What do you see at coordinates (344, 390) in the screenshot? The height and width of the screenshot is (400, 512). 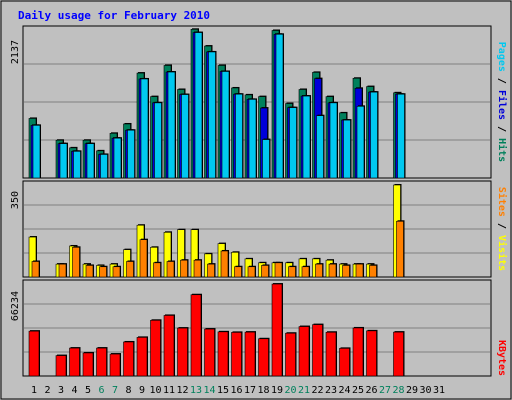 I see `x-tick-label-24: 24` at bounding box center [344, 390].